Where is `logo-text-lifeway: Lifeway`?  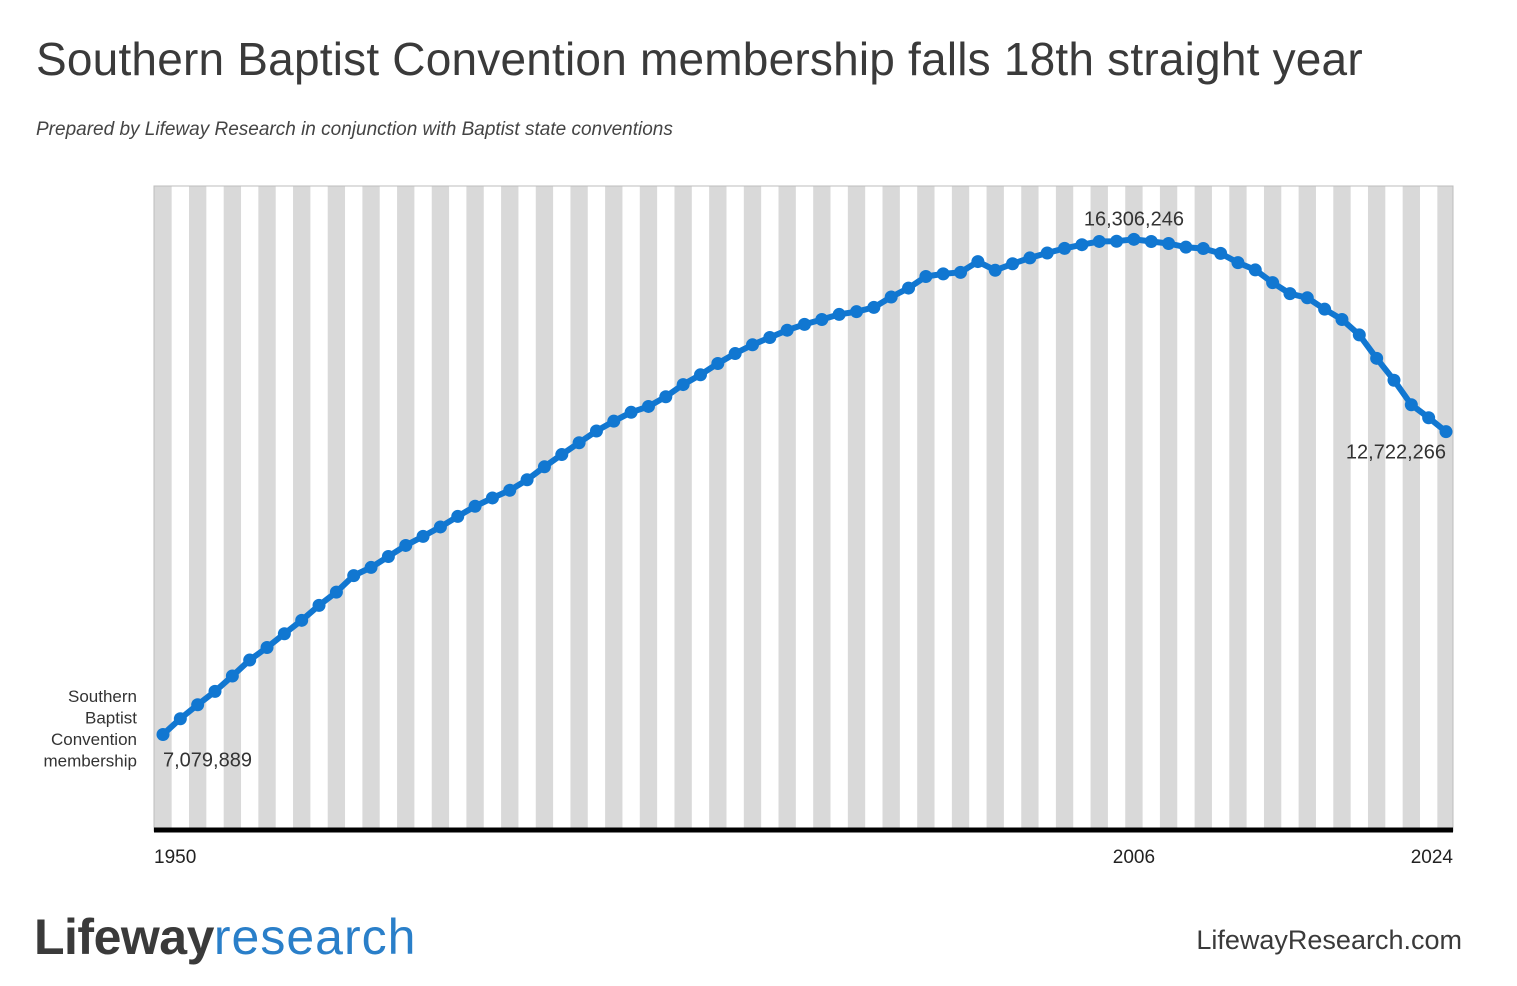
logo-text-lifeway: Lifeway is located at coordinates (124, 937).